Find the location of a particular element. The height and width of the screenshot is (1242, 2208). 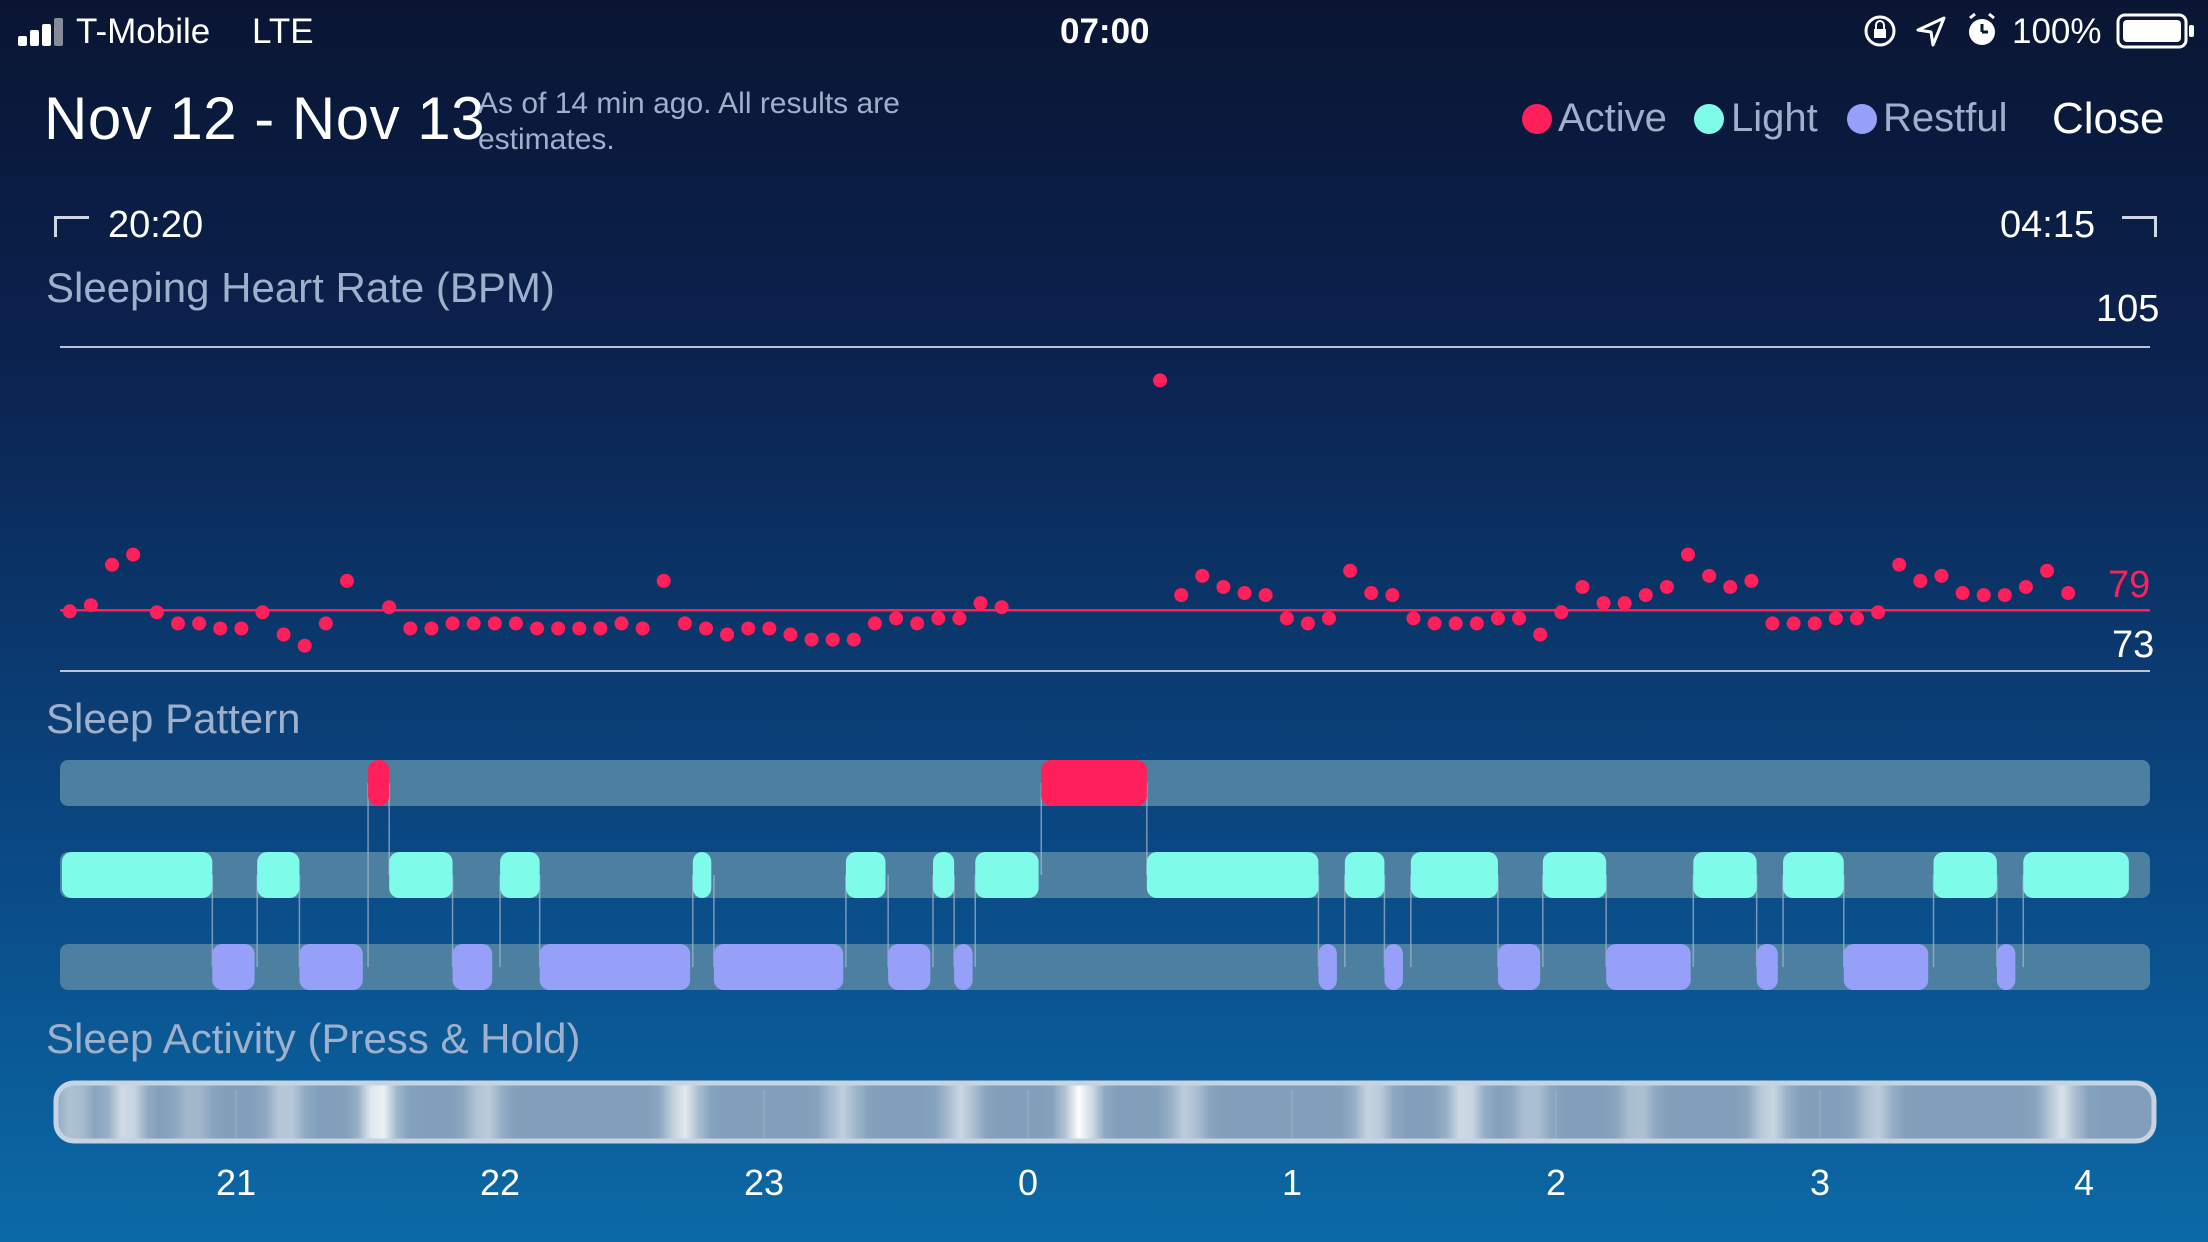

range-end-handle is located at coordinates (2139, 226).